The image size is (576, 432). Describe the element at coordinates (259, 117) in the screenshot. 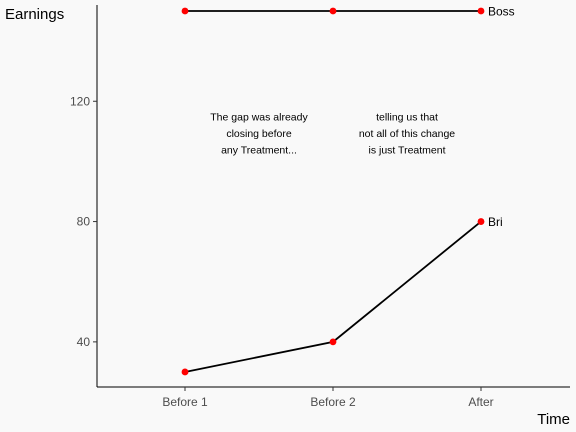

I see `annotation-text: The gap was already` at that location.